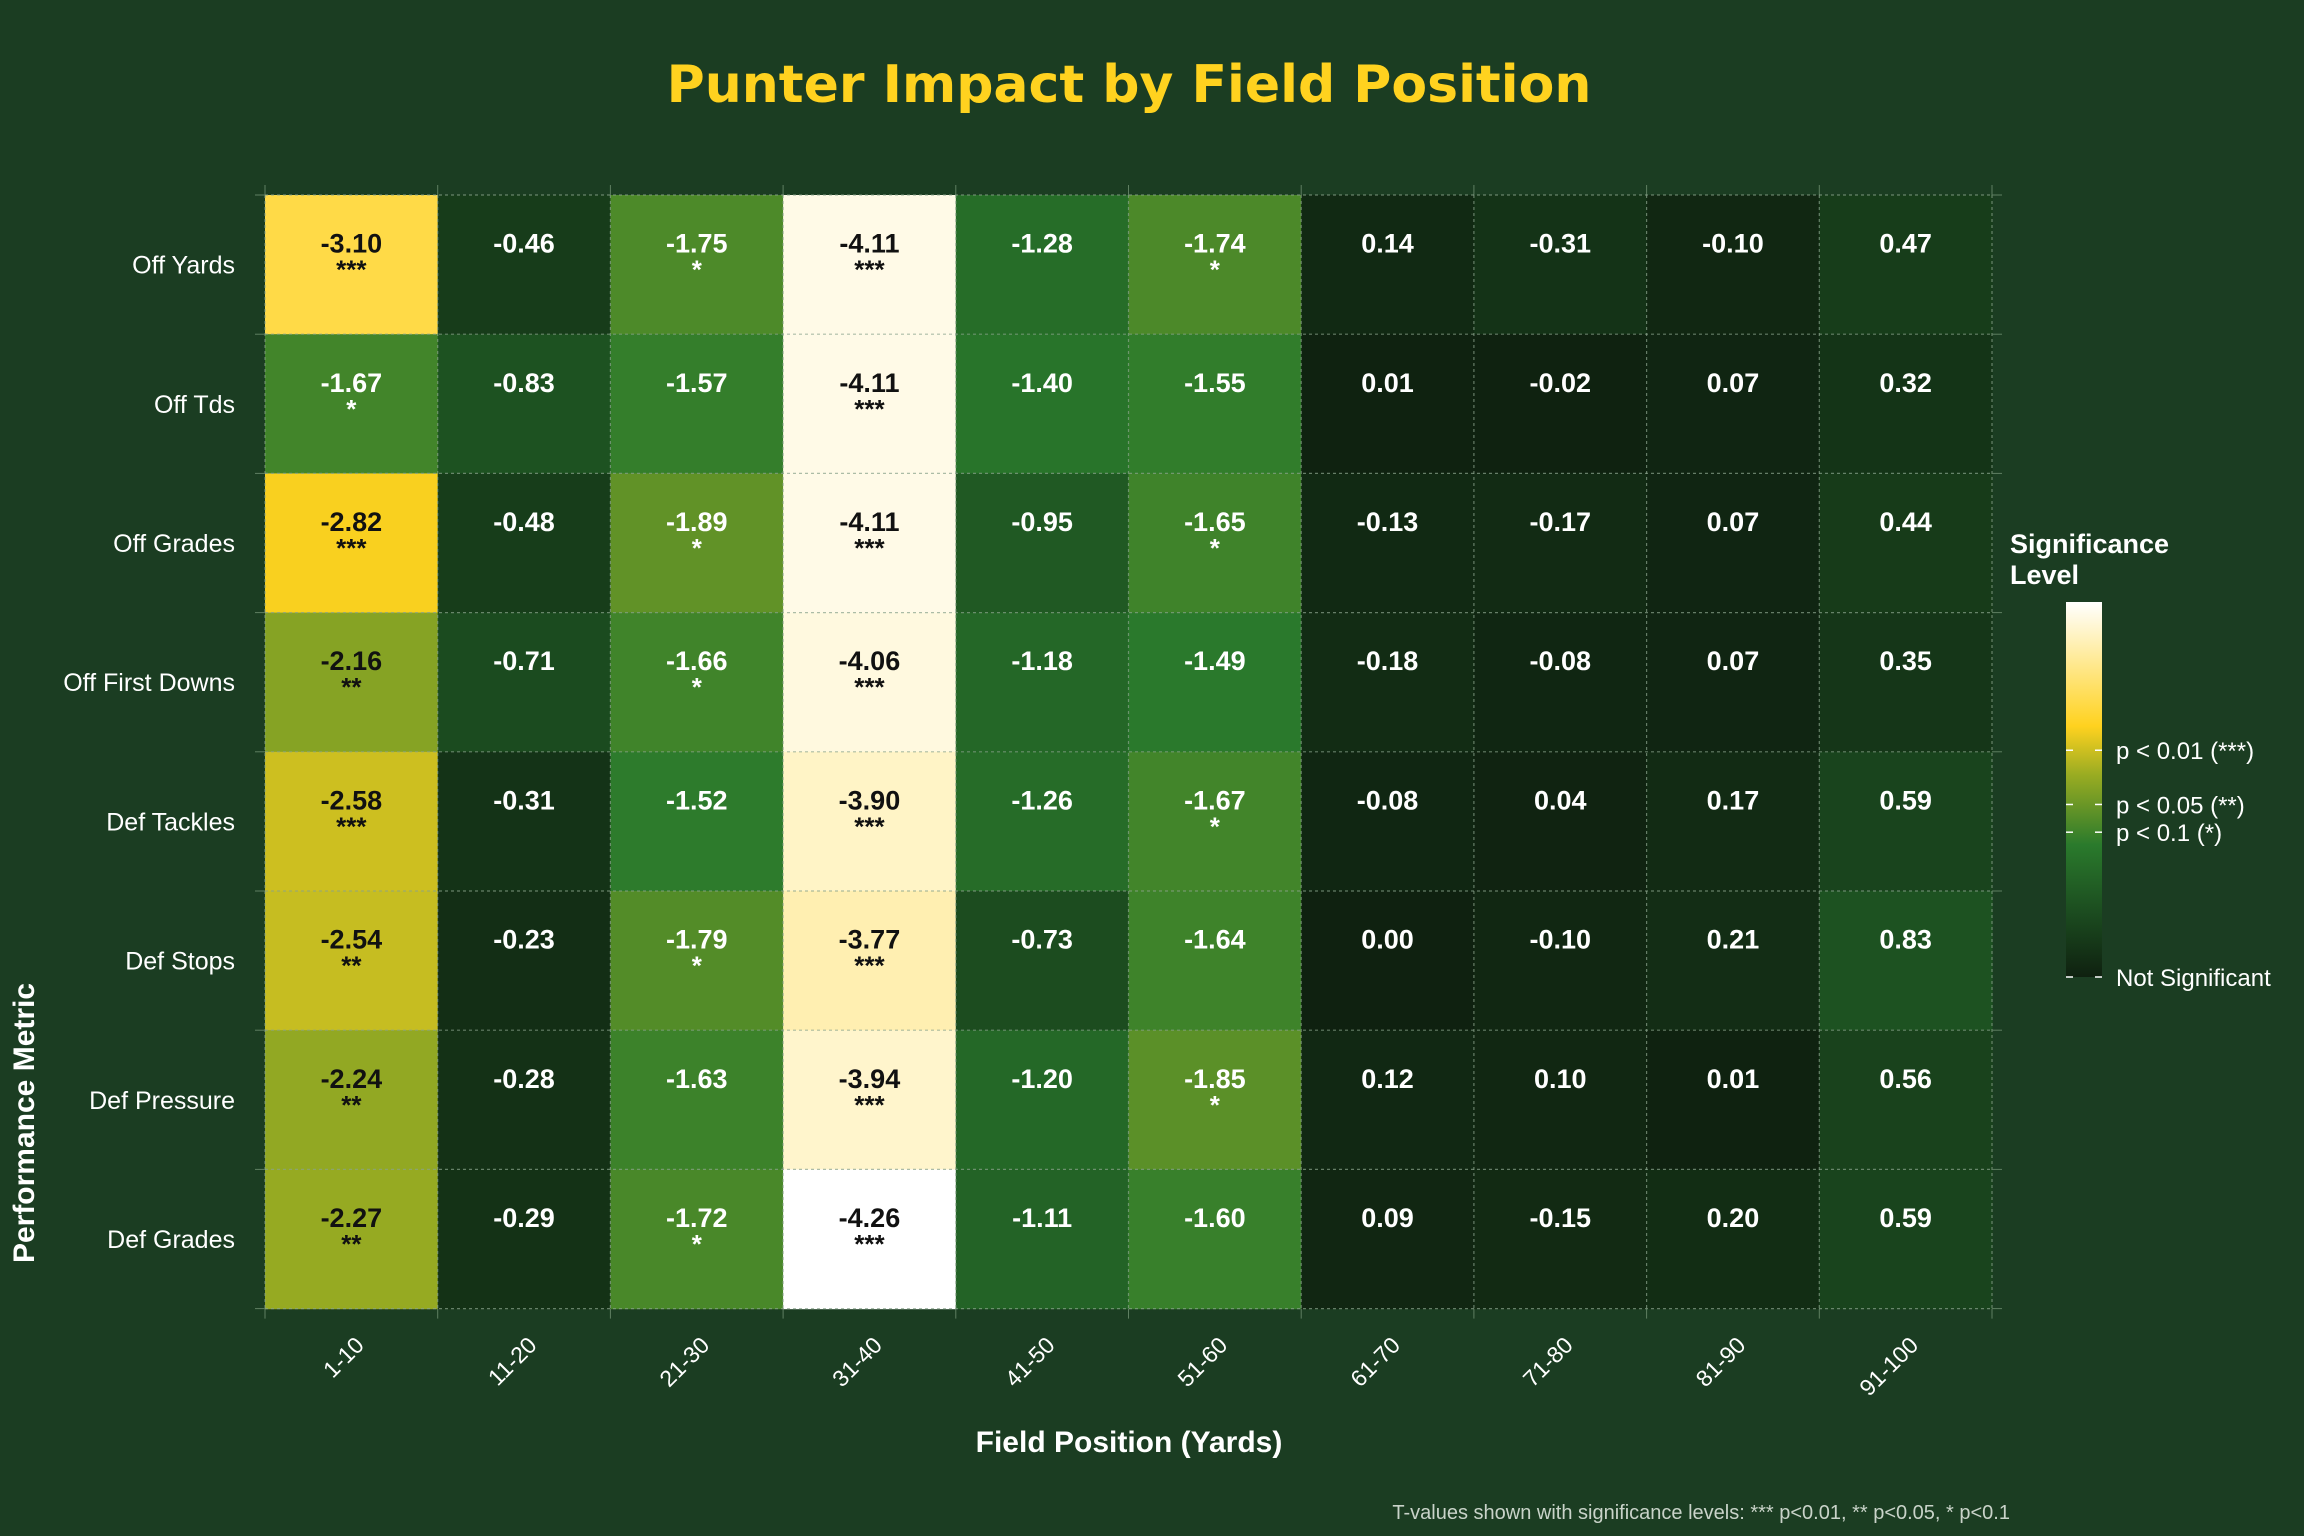  What do you see at coordinates (1560, 661) in the screenshot?
I see `cell-value-label: -0.08` at bounding box center [1560, 661].